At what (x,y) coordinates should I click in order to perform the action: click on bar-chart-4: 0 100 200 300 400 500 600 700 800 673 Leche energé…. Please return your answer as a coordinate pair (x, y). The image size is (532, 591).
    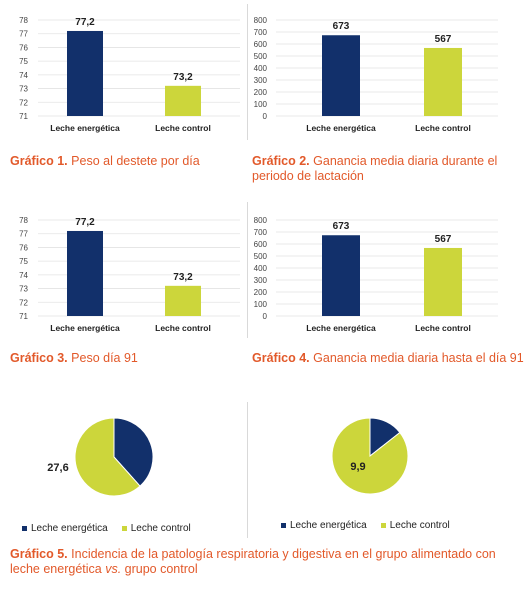
    Looking at the image, I should click on (376, 274).